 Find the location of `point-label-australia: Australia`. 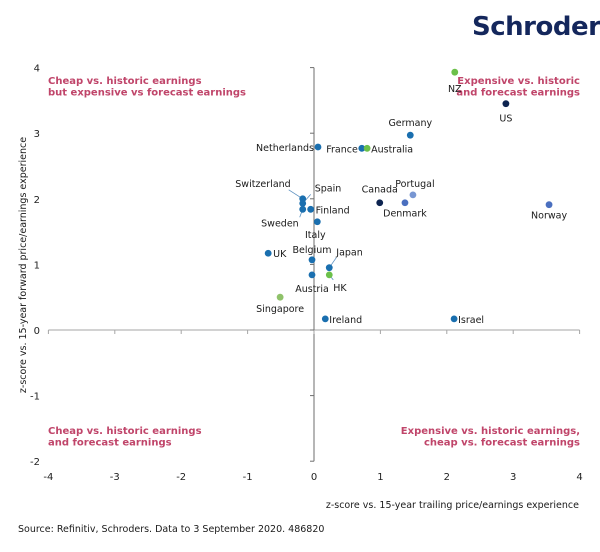

point-label-australia: Australia is located at coordinates (392, 149).